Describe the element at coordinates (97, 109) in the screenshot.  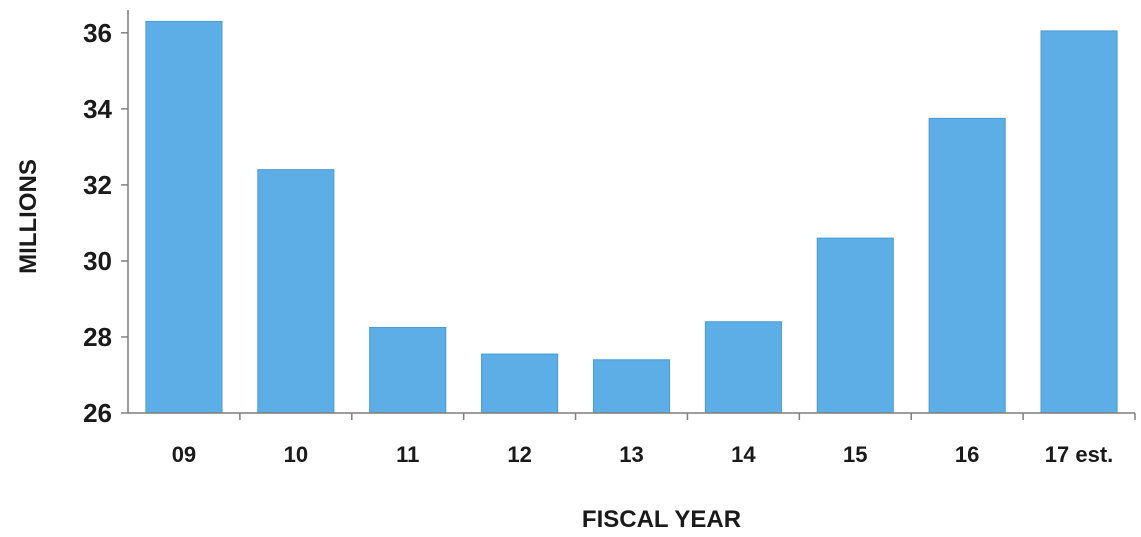
I see `y-tick-label: 34` at that location.